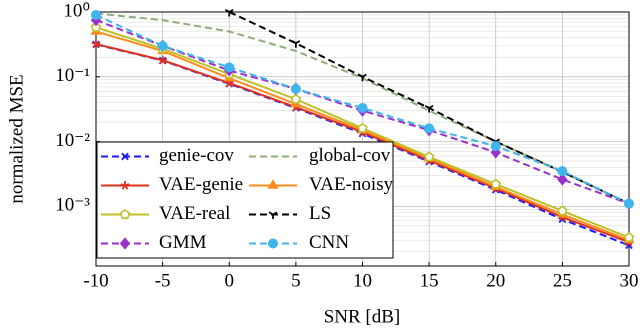 The height and width of the screenshot is (329, 640). I want to click on legend-label: global-cov, so click(350, 155).